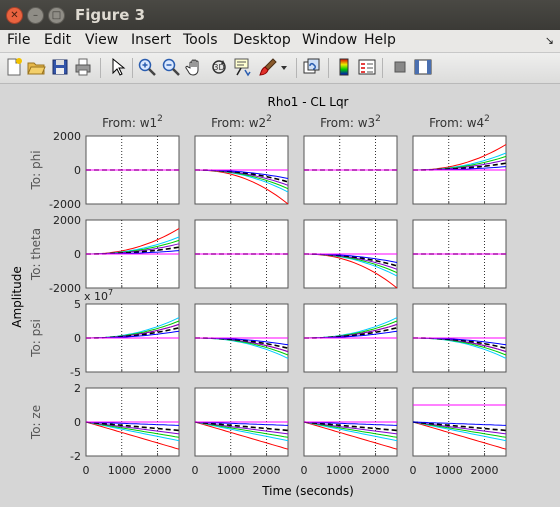  What do you see at coordinates (280, 15) in the screenshot?
I see `title-bar: ✕ – □ Figure 3` at bounding box center [280, 15].